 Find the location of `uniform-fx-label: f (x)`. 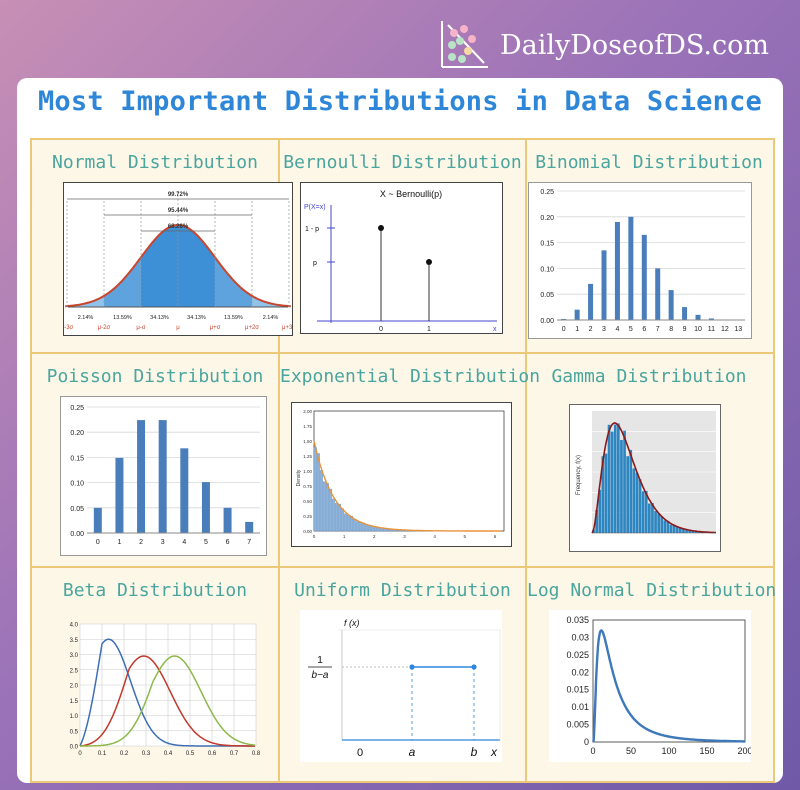

uniform-fx-label: f (x) is located at coordinates (352, 623).